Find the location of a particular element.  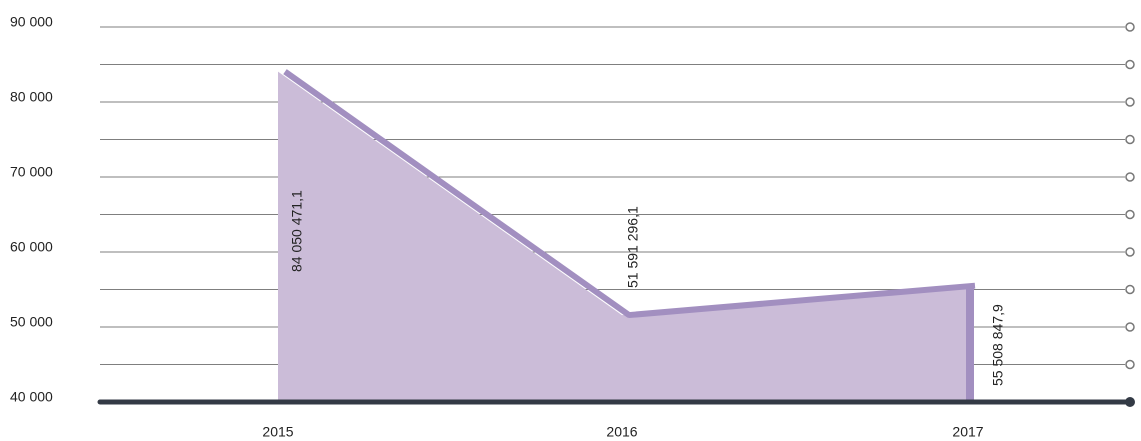

value-label: 55 508 847,9 is located at coordinates (998, 345).